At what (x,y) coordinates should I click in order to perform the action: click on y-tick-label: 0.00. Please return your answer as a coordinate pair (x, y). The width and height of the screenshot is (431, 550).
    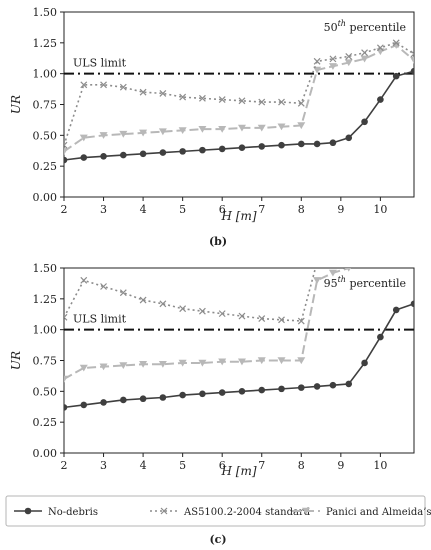
    Looking at the image, I should click on (45, 197).